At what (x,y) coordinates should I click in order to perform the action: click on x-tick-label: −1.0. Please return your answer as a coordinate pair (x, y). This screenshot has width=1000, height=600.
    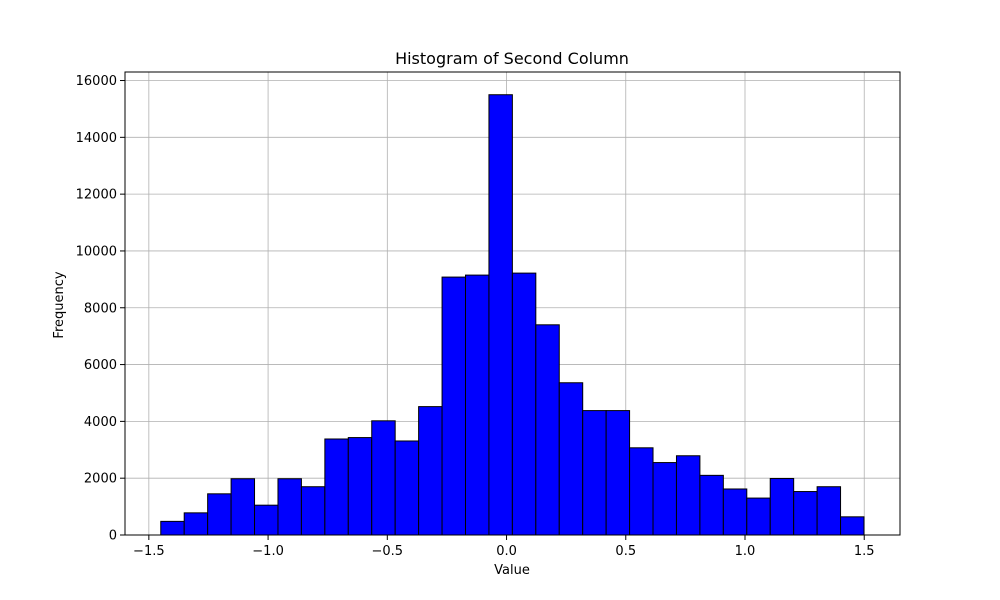
    Looking at the image, I should click on (268, 551).